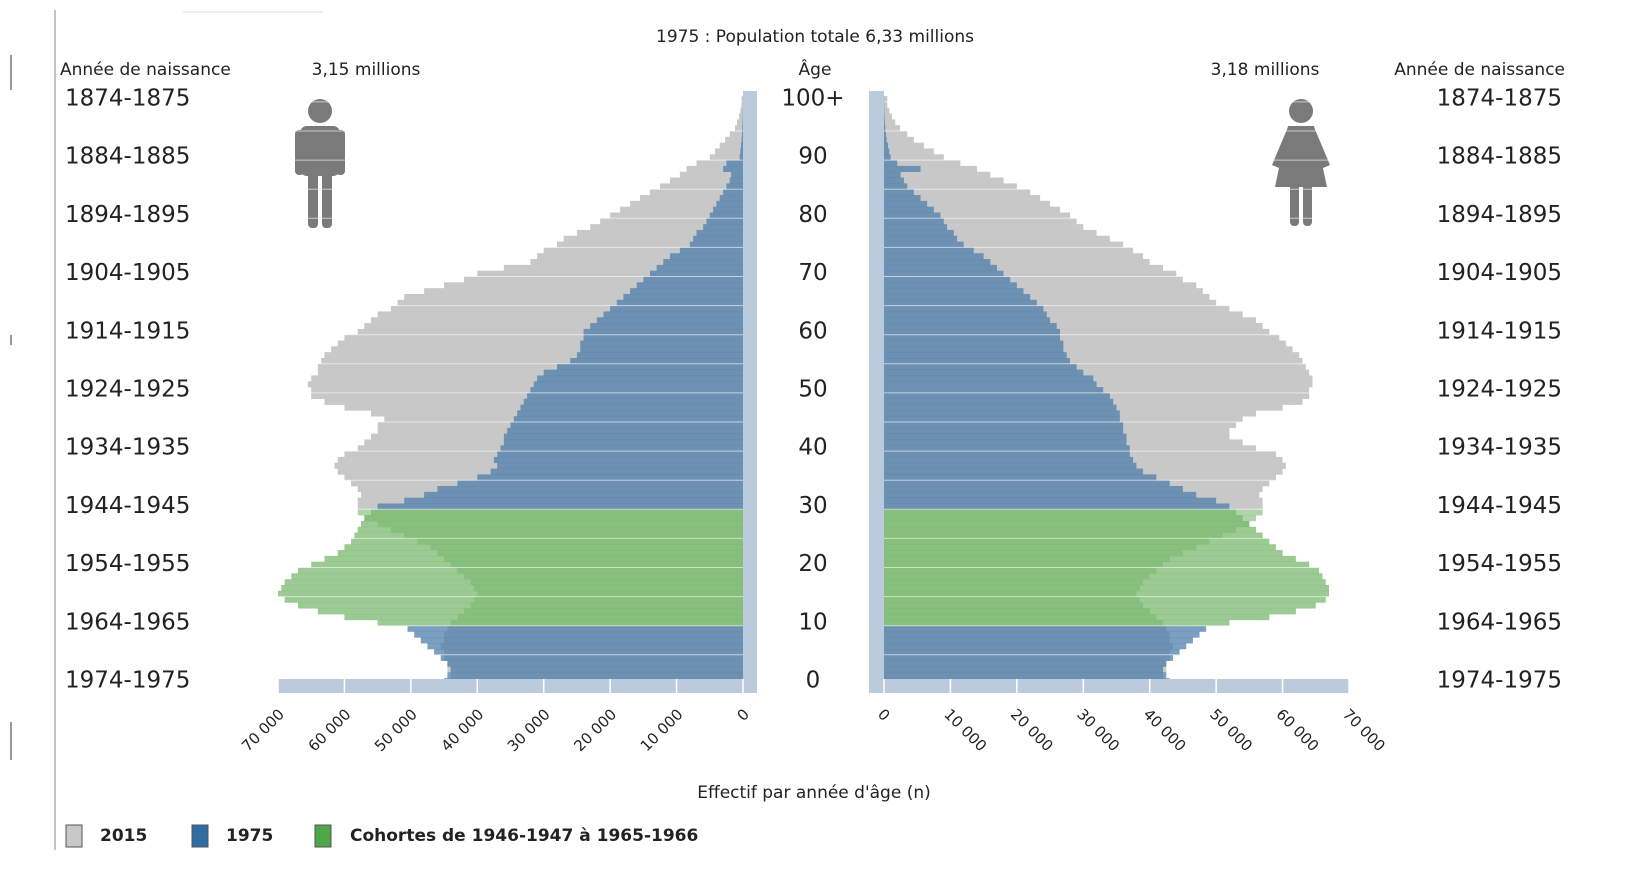 The height and width of the screenshot is (890, 1643). Describe the element at coordinates (127, 622) in the screenshot. I see `birth-year-label: 1964-1965` at that location.